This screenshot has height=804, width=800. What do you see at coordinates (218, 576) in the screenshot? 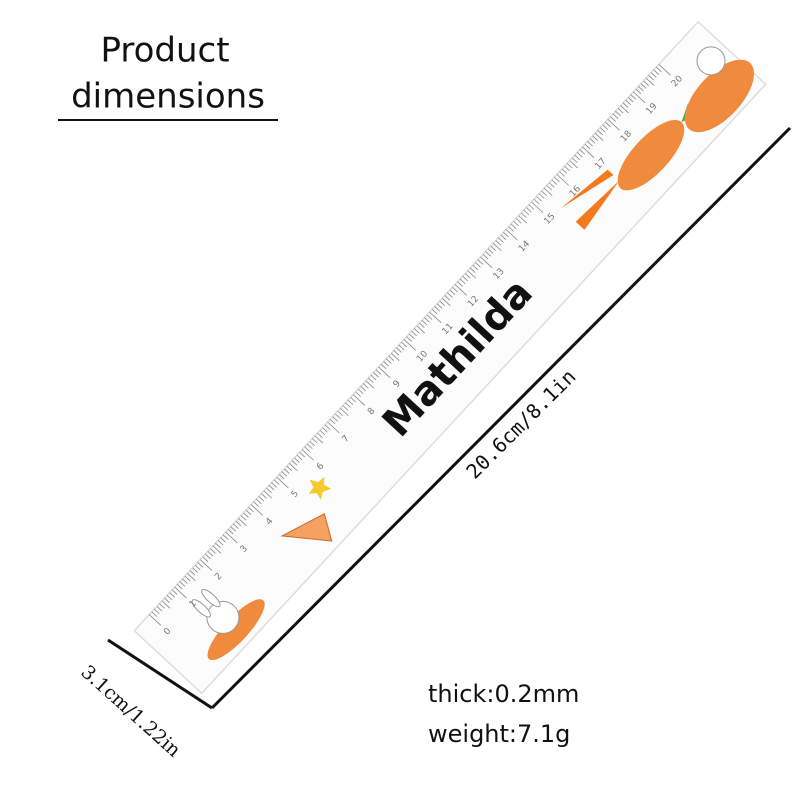
I see `ruler-number: 2` at bounding box center [218, 576].